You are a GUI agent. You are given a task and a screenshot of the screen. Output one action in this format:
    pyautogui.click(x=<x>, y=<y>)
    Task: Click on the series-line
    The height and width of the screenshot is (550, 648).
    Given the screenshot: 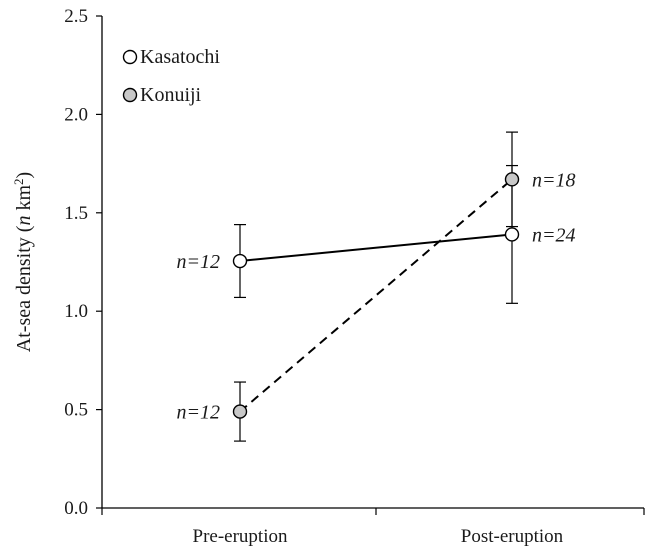 What is the action you would take?
    pyautogui.click(x=376, y=248)
    